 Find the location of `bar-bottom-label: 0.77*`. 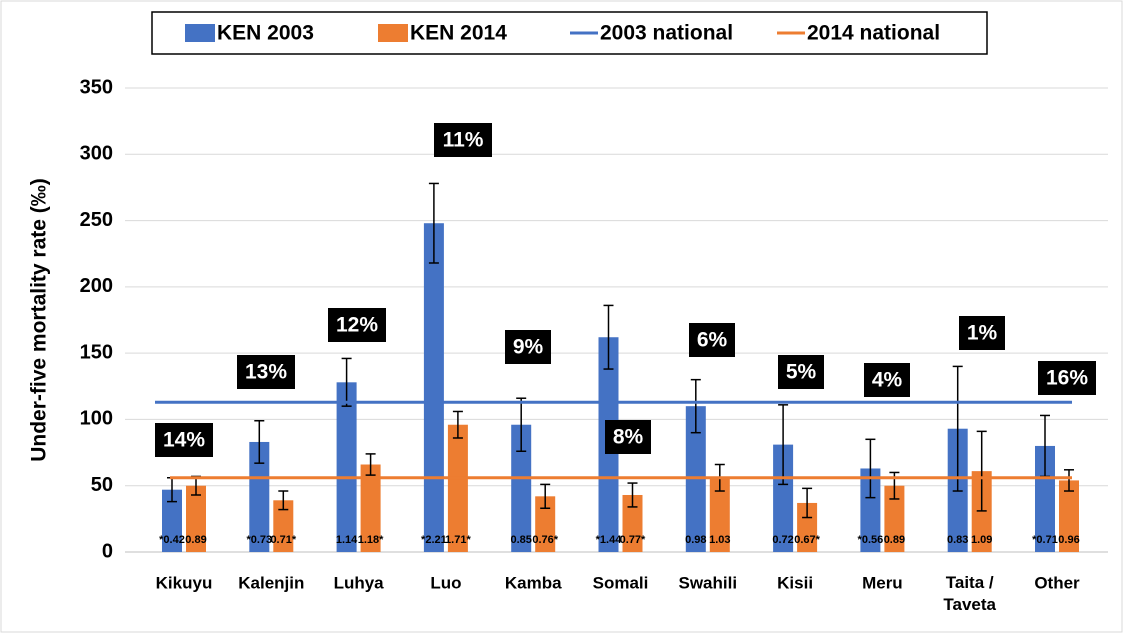

bar-bottom-label: 0.77* is located at coordinates (633, 540).